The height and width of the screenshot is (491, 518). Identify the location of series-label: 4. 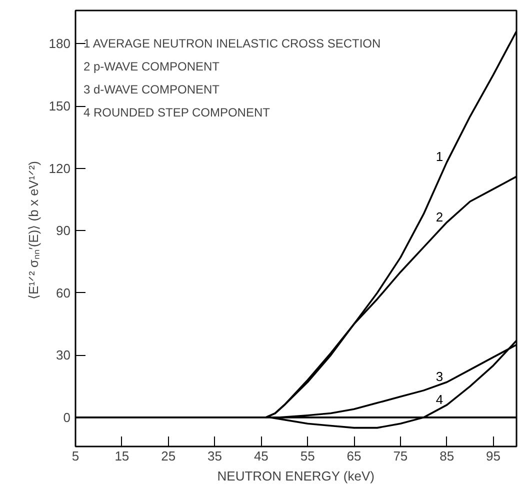
(440, 399).